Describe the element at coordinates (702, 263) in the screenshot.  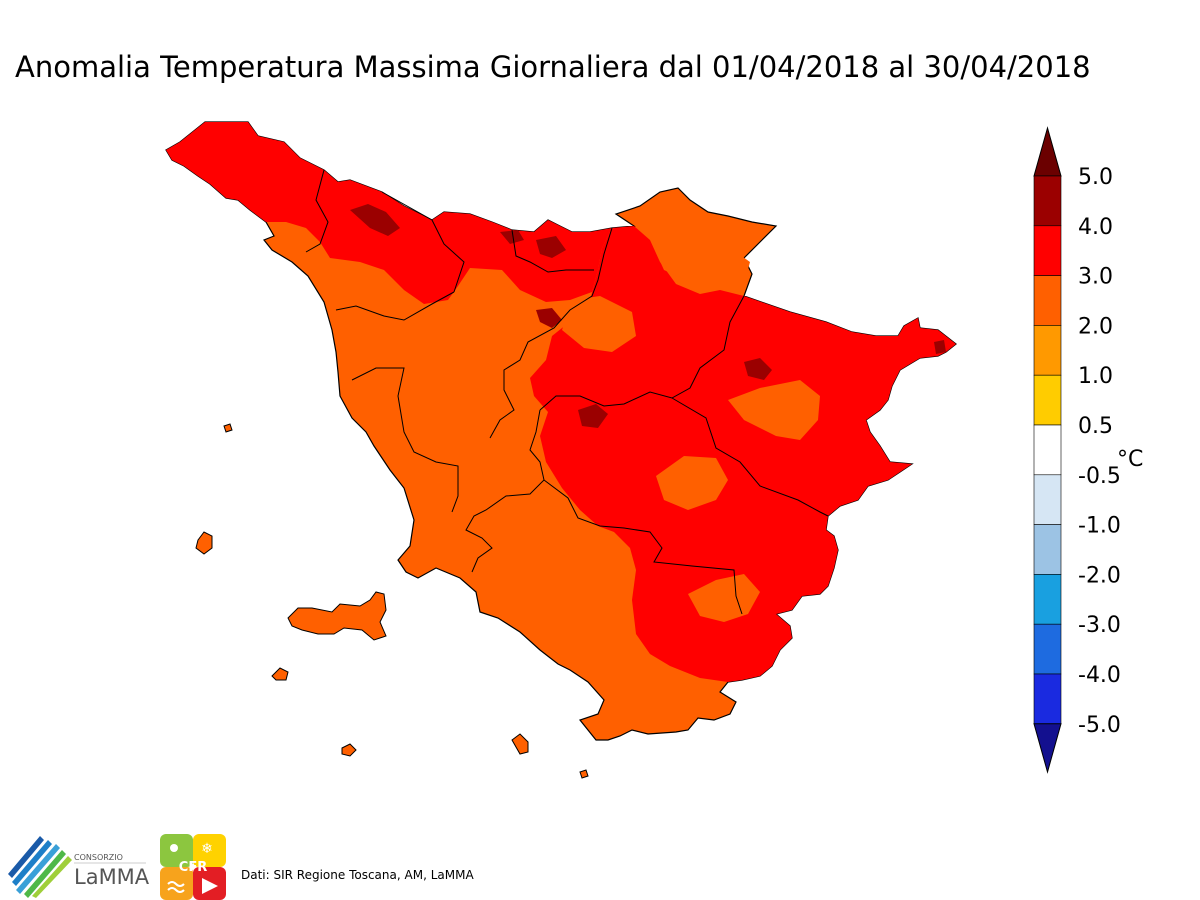
I see `anomaly-patch-casentino` at that location.